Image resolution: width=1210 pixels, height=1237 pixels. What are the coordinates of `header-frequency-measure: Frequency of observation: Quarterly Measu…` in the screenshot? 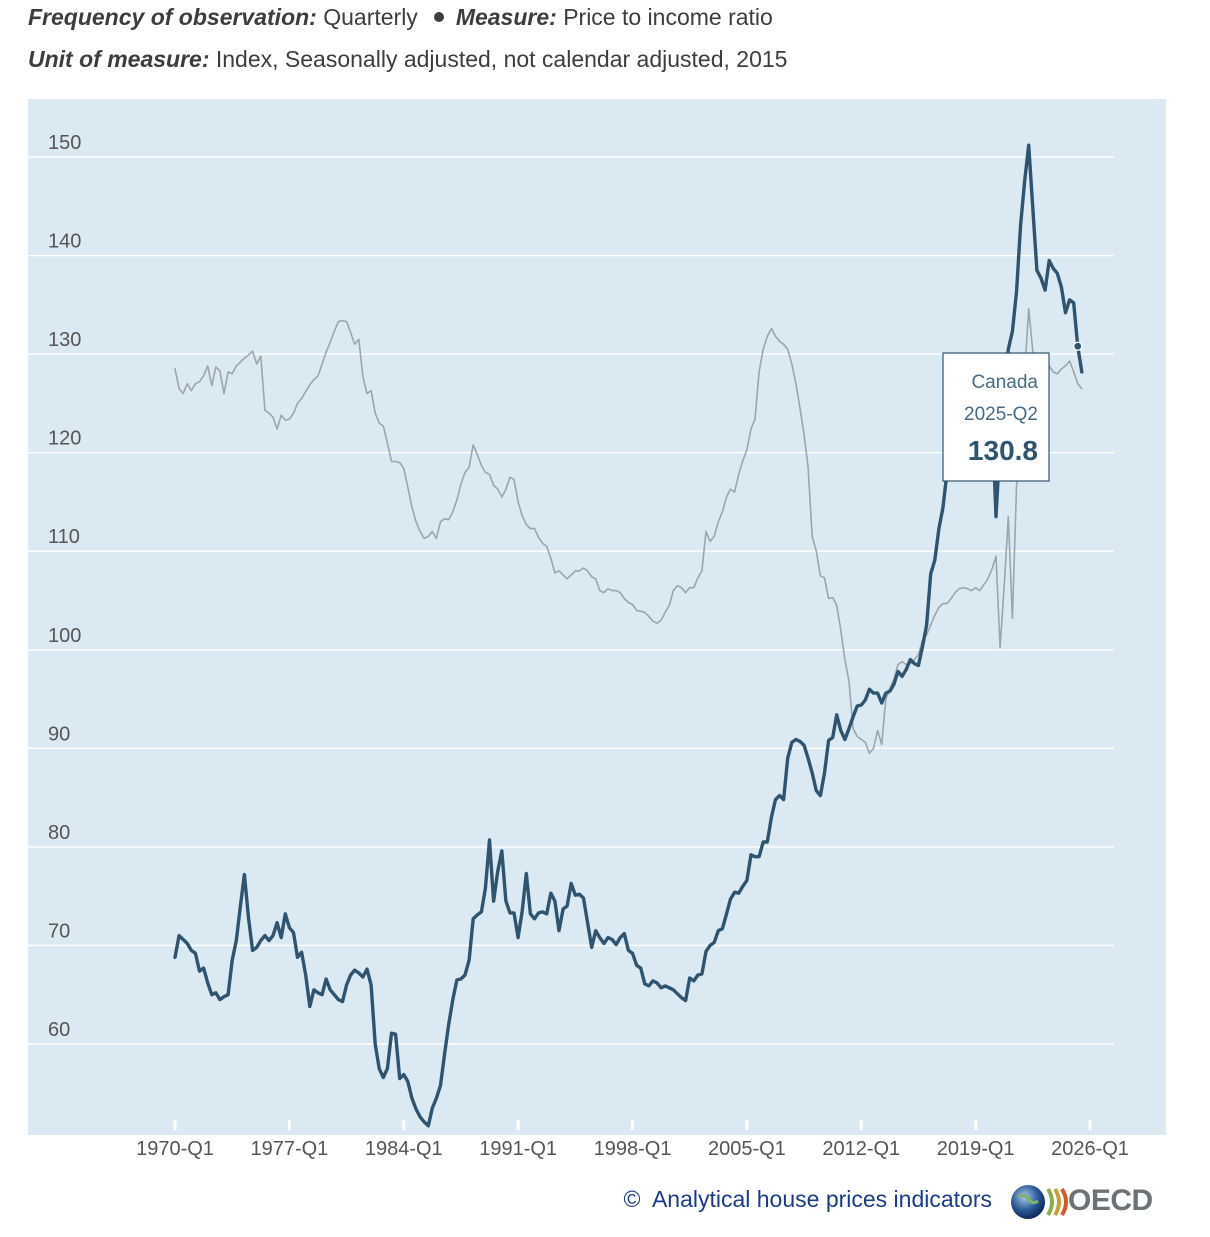 It's located at (400, 17).